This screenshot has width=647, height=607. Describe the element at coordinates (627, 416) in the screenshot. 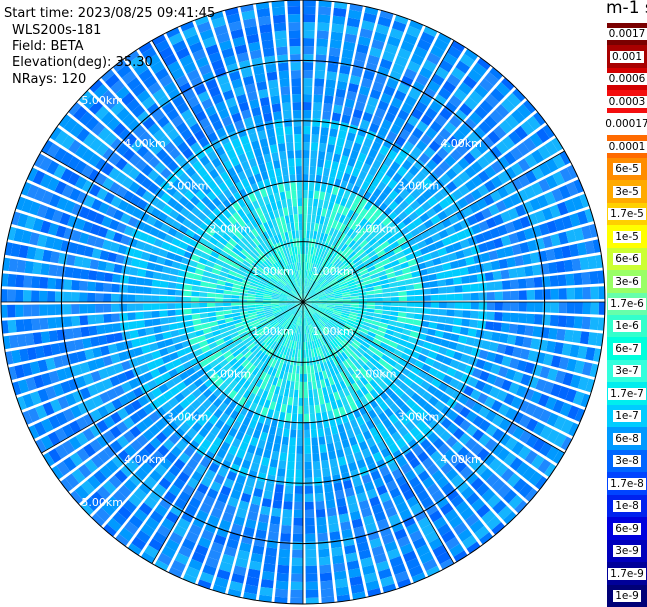

I see `colorbar-cell: 1e-7` at that location.